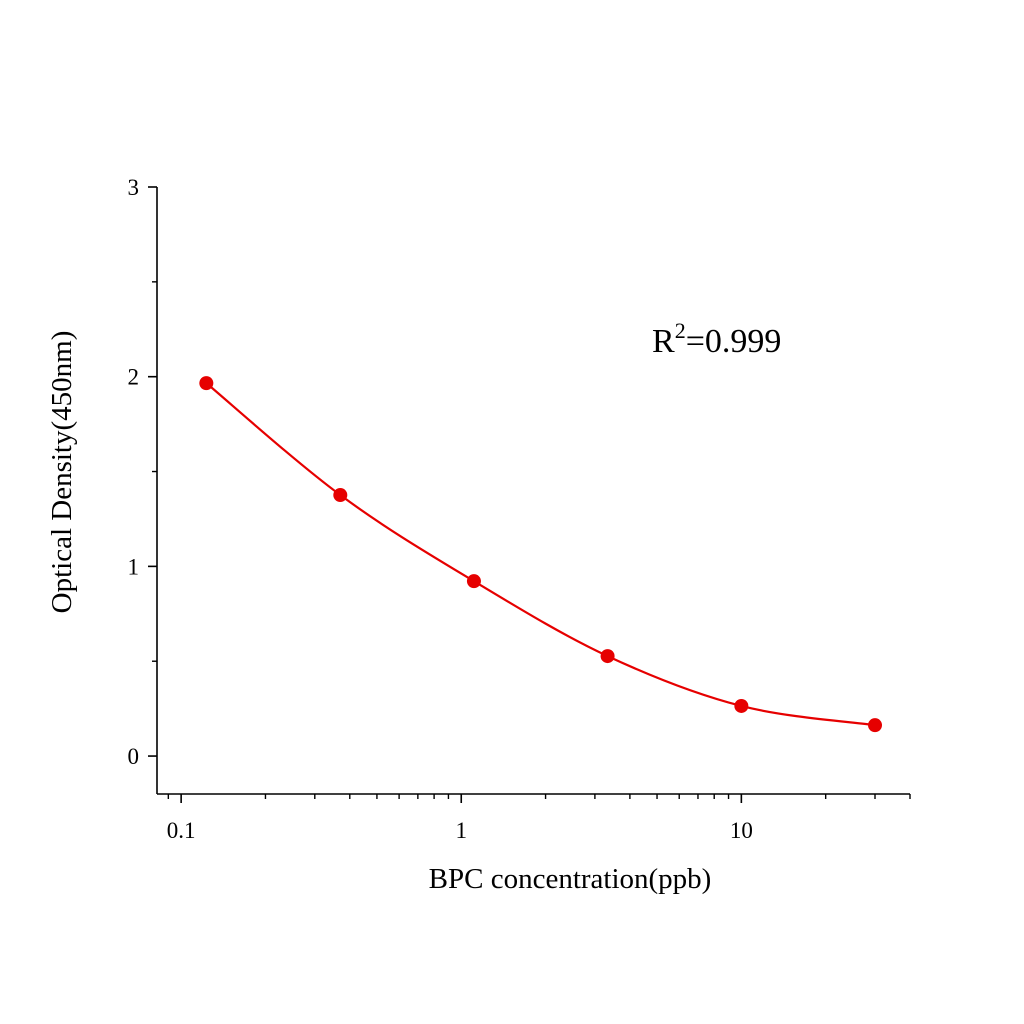 This screenshot has height=1024, width=1024. Describe the element at coordinates (570, 879) in the screenshot. I see `x-axis-title: BPC concentration(ppb)` at that location.